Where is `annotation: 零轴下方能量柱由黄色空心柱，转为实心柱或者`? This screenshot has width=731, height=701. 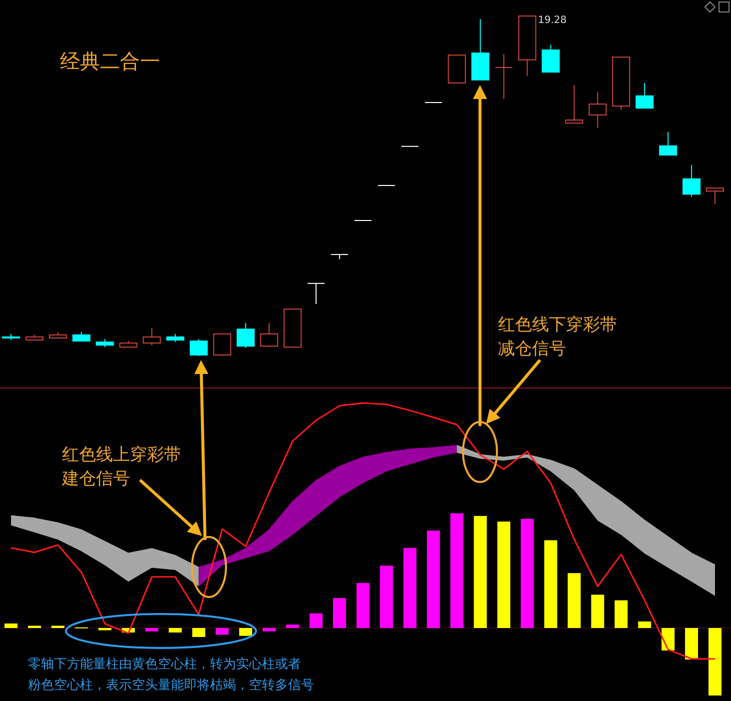 annotation: 零轴下方能量柱由黄色空心柱，转为实心柱或者 is located at coordinates (164, 664).